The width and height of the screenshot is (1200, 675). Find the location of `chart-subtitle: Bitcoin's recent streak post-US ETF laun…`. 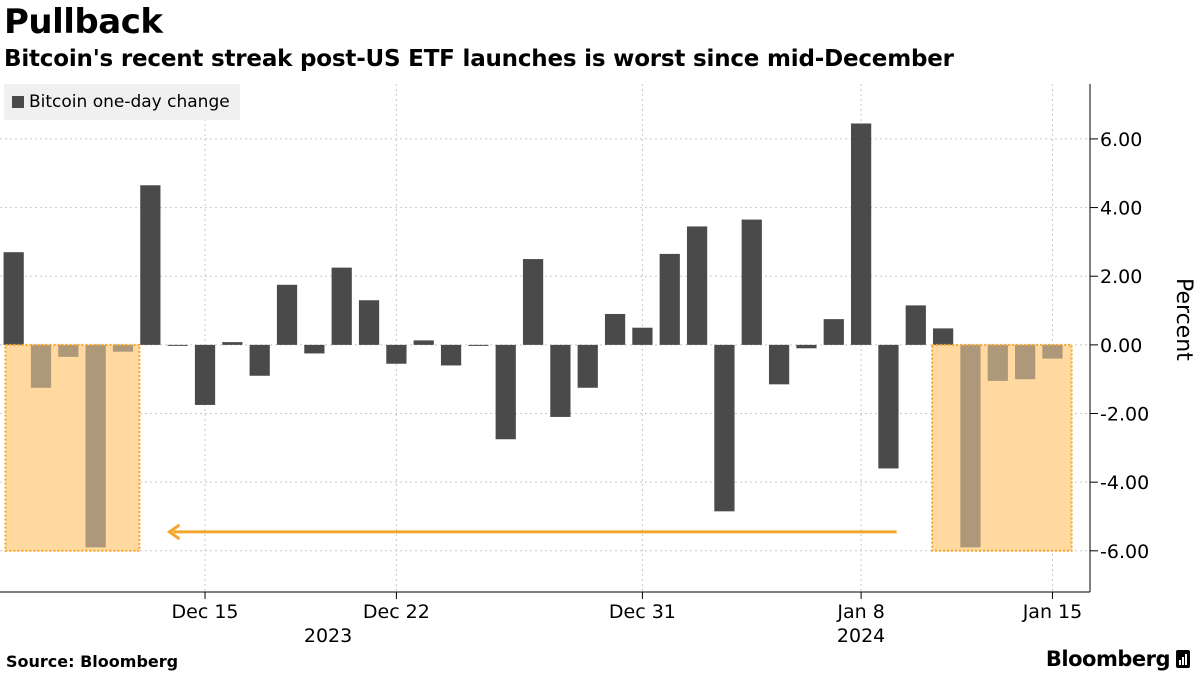

chart-subtitle: Bitcoin's recent streak post-US ETF laun… is located at coordinates (479, 59).